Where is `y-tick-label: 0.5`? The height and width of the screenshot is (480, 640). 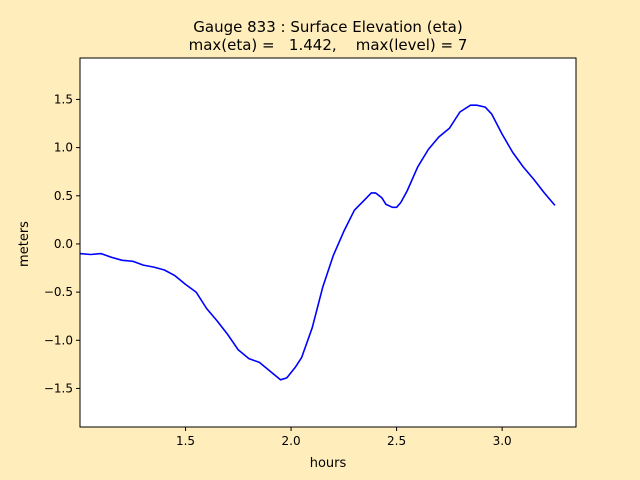 y-tick-label: 0.5 is located at coordinates (63, 196).